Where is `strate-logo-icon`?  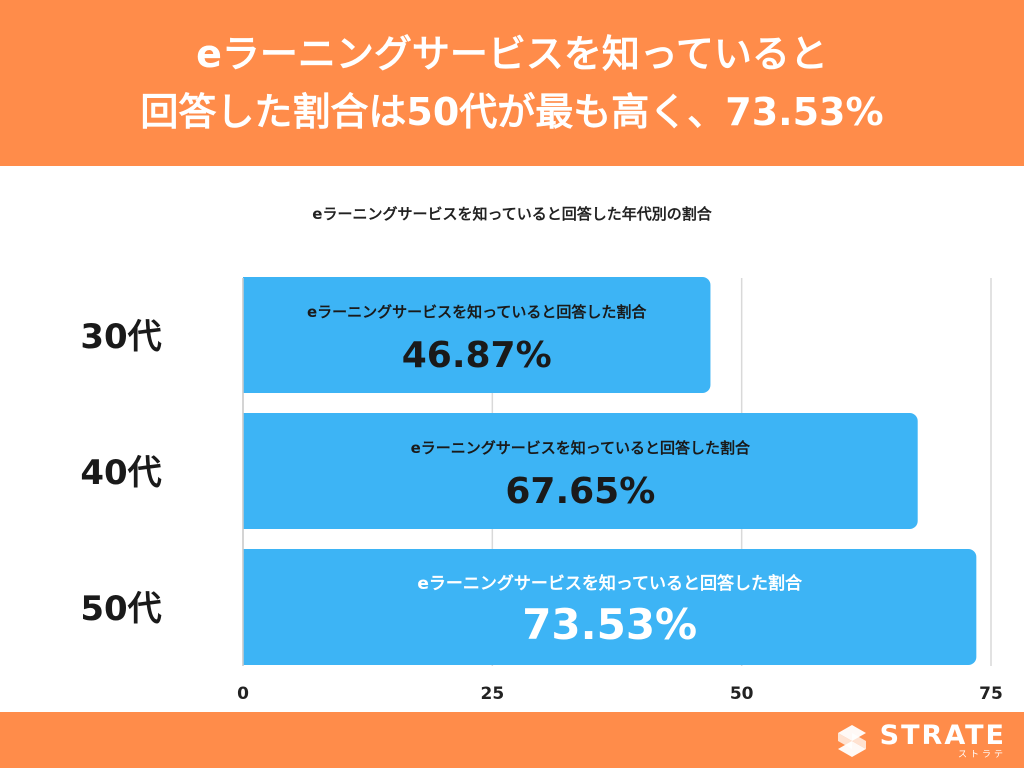
strate-logo-icon is located at coordinates (851, 741).